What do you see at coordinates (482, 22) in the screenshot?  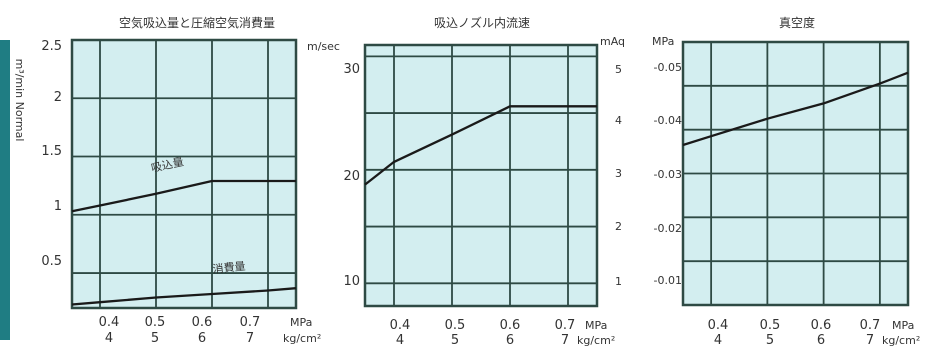 I see `chart-2-title: 吸込ノズル内流速` at bounding box center [482, 22].